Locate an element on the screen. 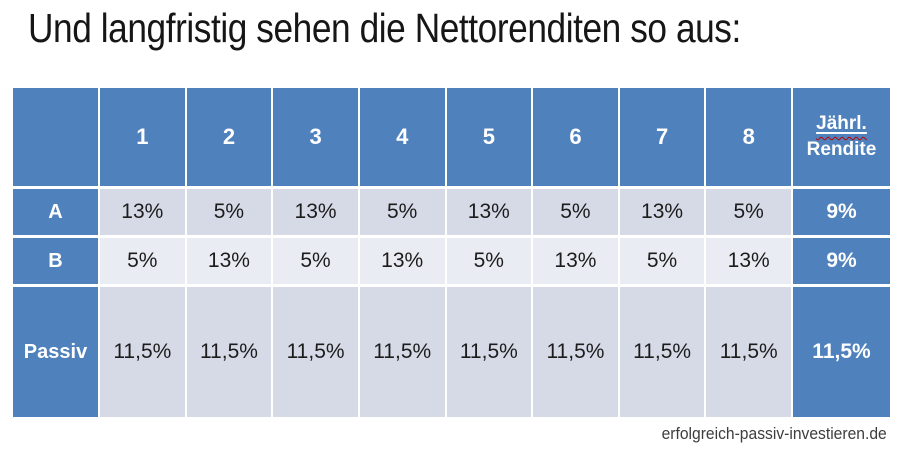 Image resolution: width=908 pixels, height=455 pixels. website-url: erfolgreich-passiv-investieren.de is located at coordinates (774, 433).